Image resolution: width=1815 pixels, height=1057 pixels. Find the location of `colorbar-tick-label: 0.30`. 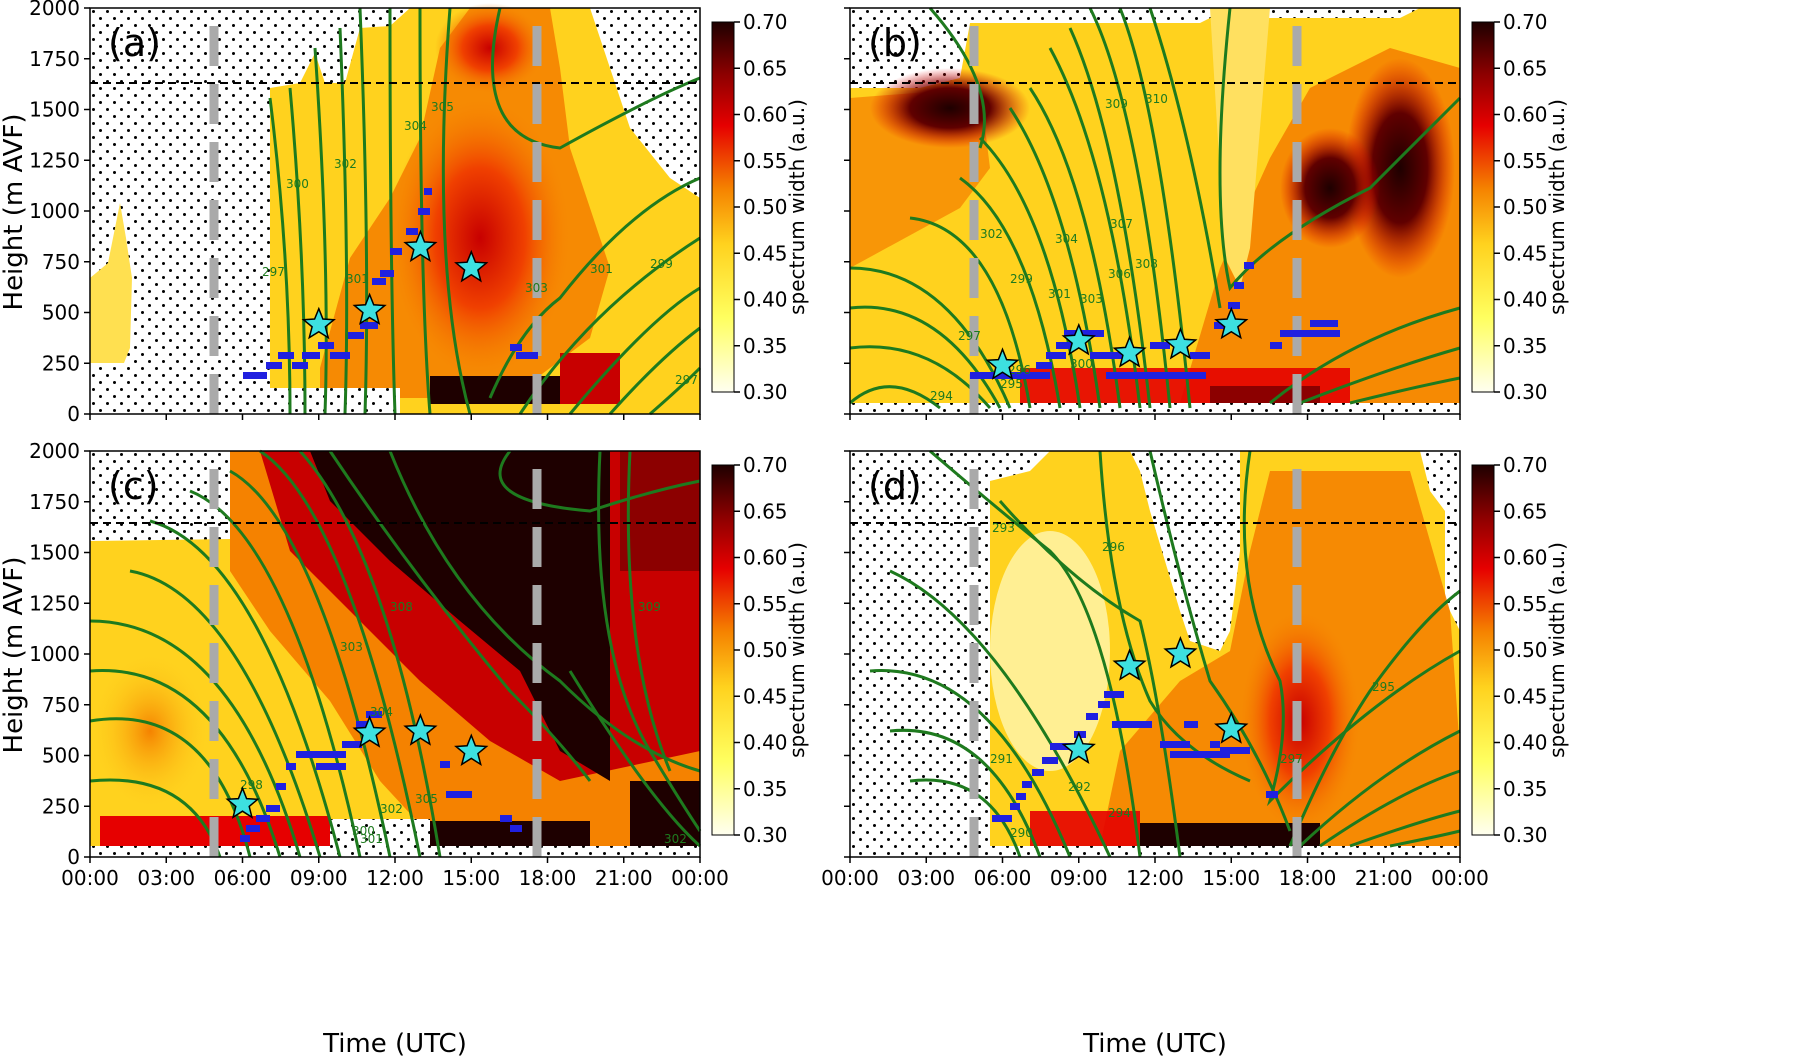

colorbar-tick-label: 0.30 is located at coordinates (1525, 392).